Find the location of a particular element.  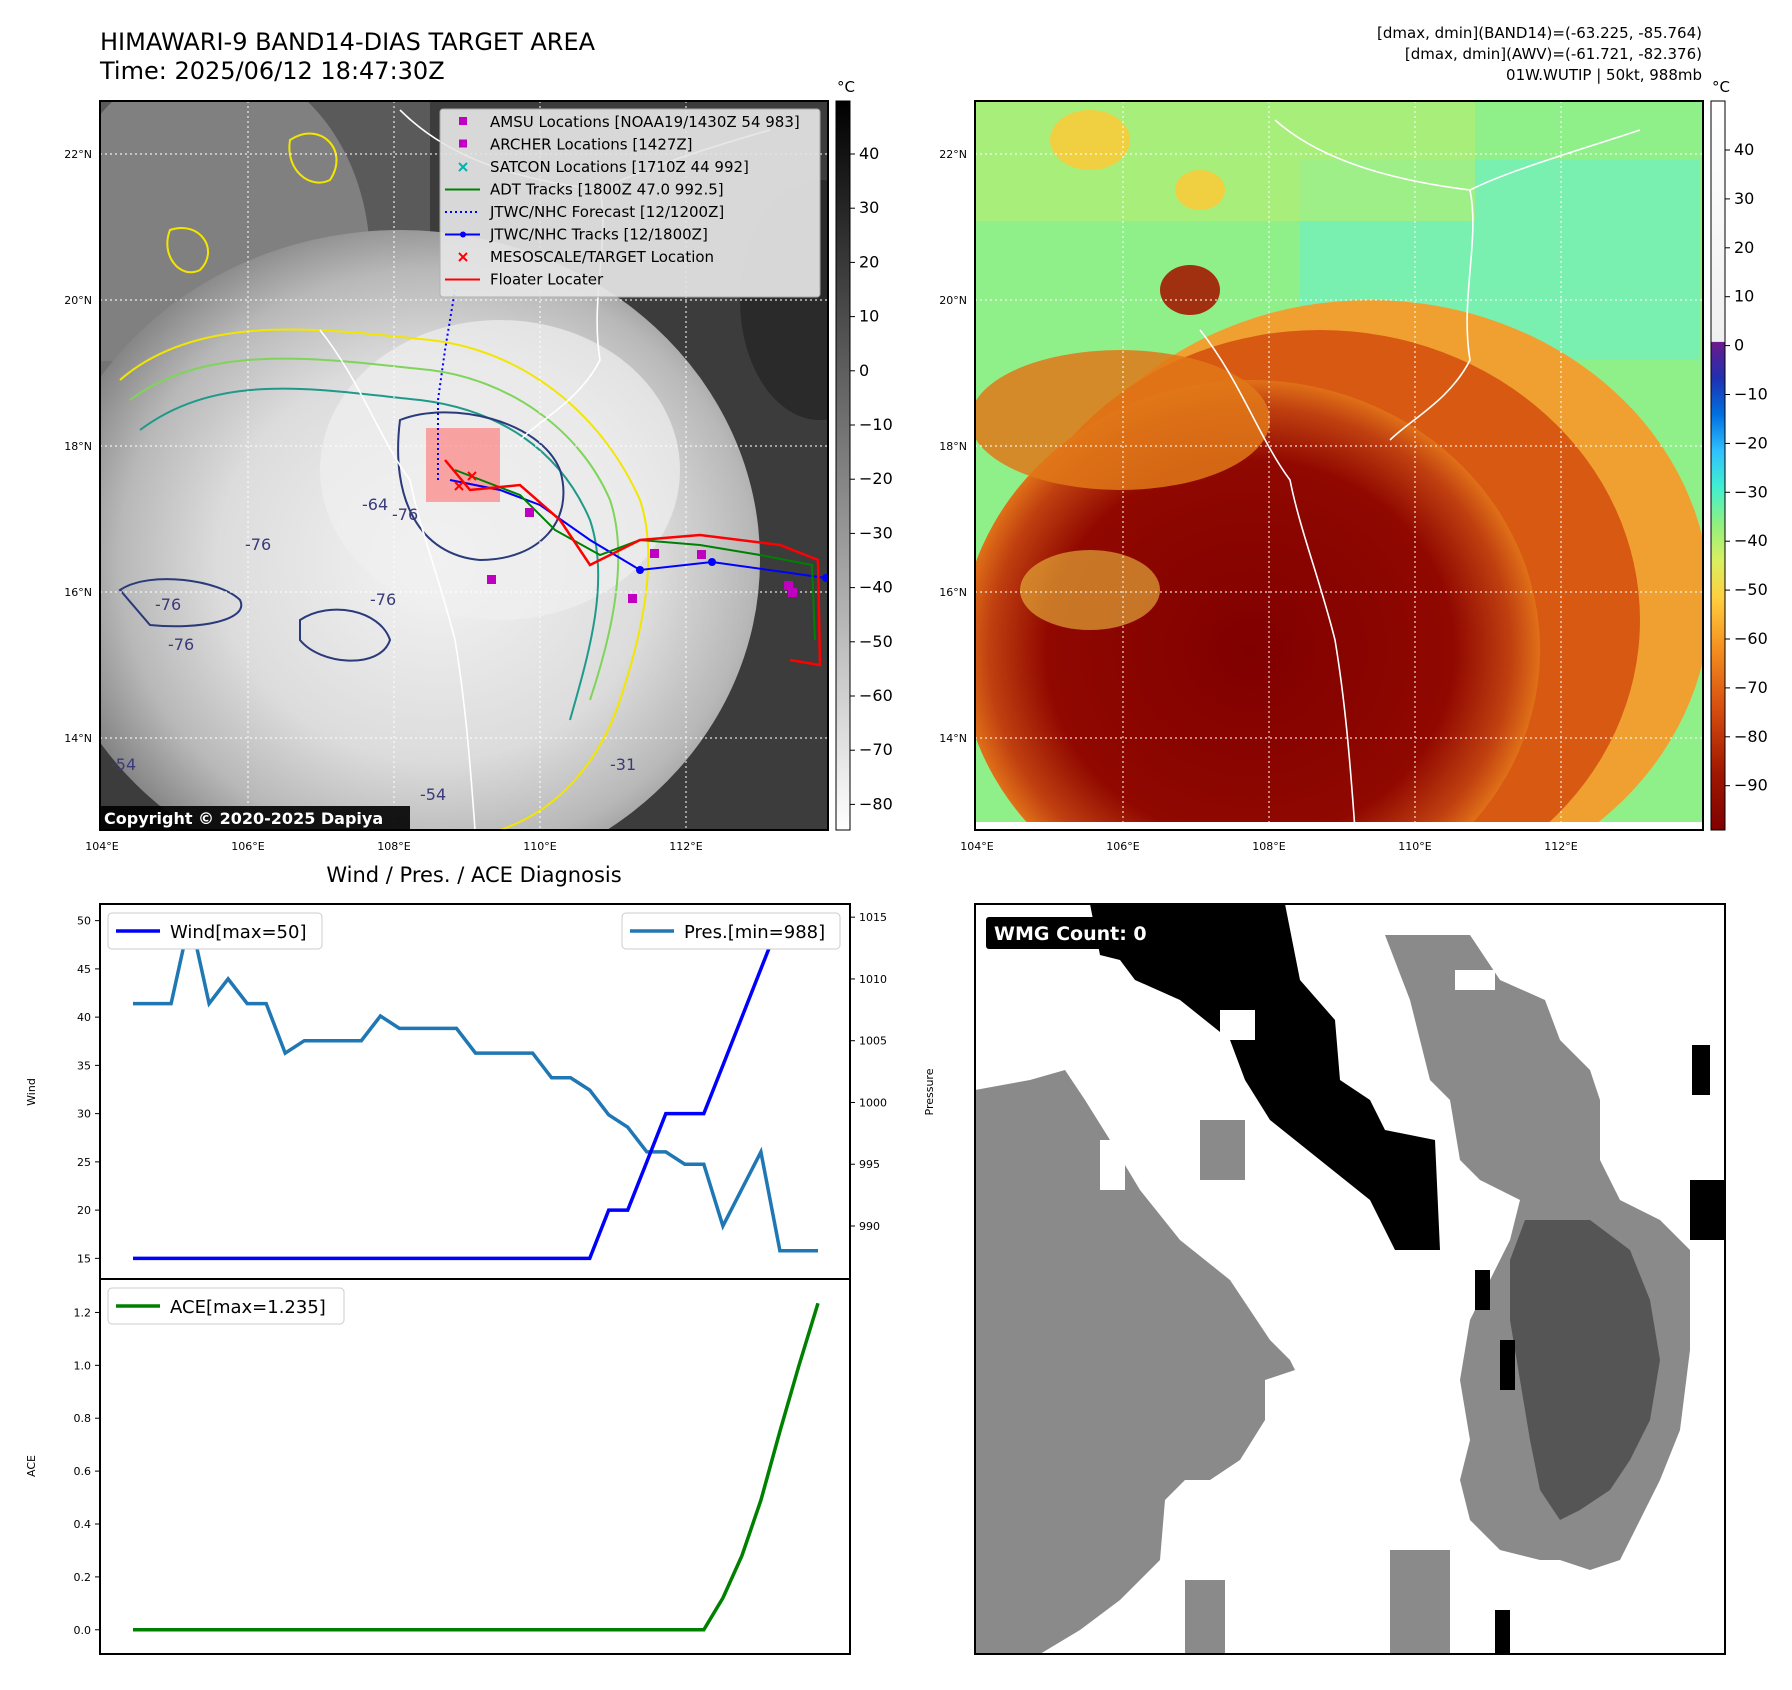

svg-text: Pres.[min=988] is located at coordinates (754, 932).